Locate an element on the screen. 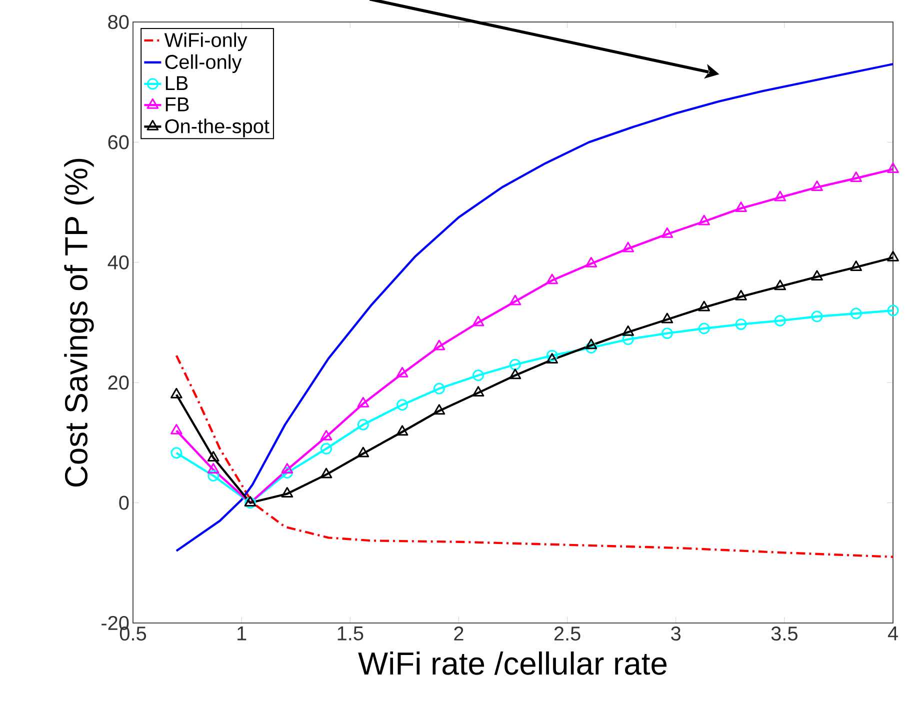  y-tick-label: 0 is located at coordinates (124, 503).